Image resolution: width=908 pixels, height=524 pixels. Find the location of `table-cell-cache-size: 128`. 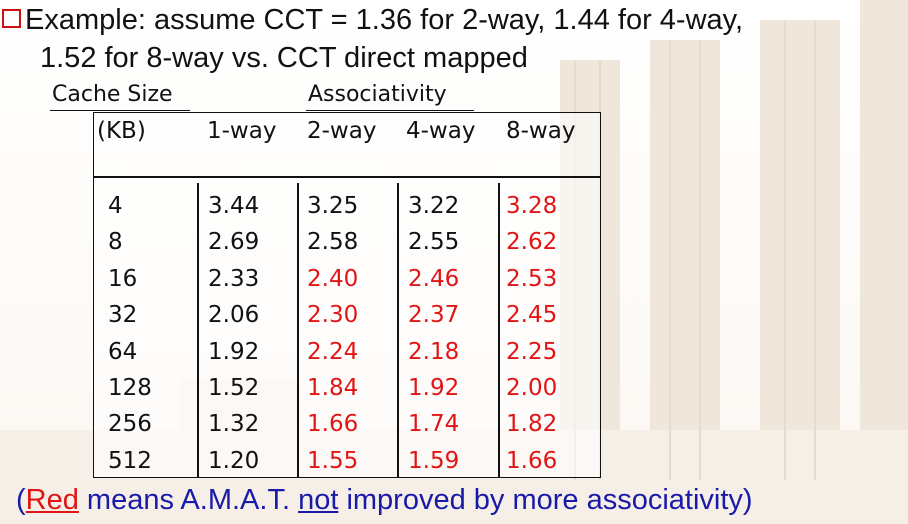

table-cell-cache-size: 128 is located at coordinates (130, 388).